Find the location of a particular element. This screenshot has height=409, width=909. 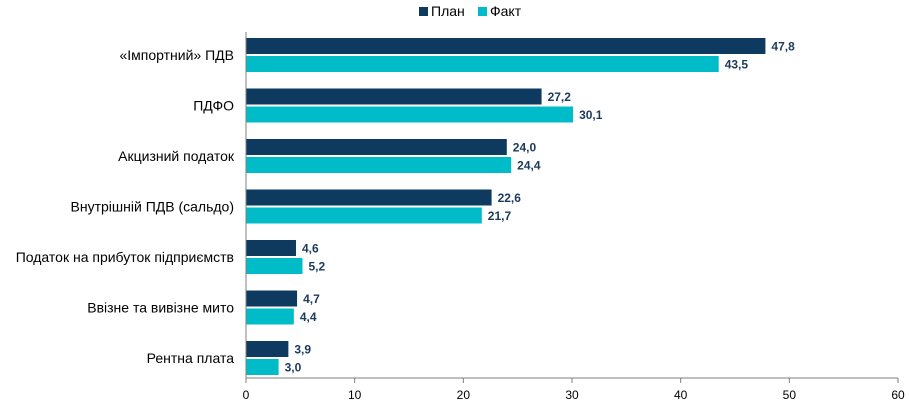

category-label: ПДФО is located at coordinates (213, 106).